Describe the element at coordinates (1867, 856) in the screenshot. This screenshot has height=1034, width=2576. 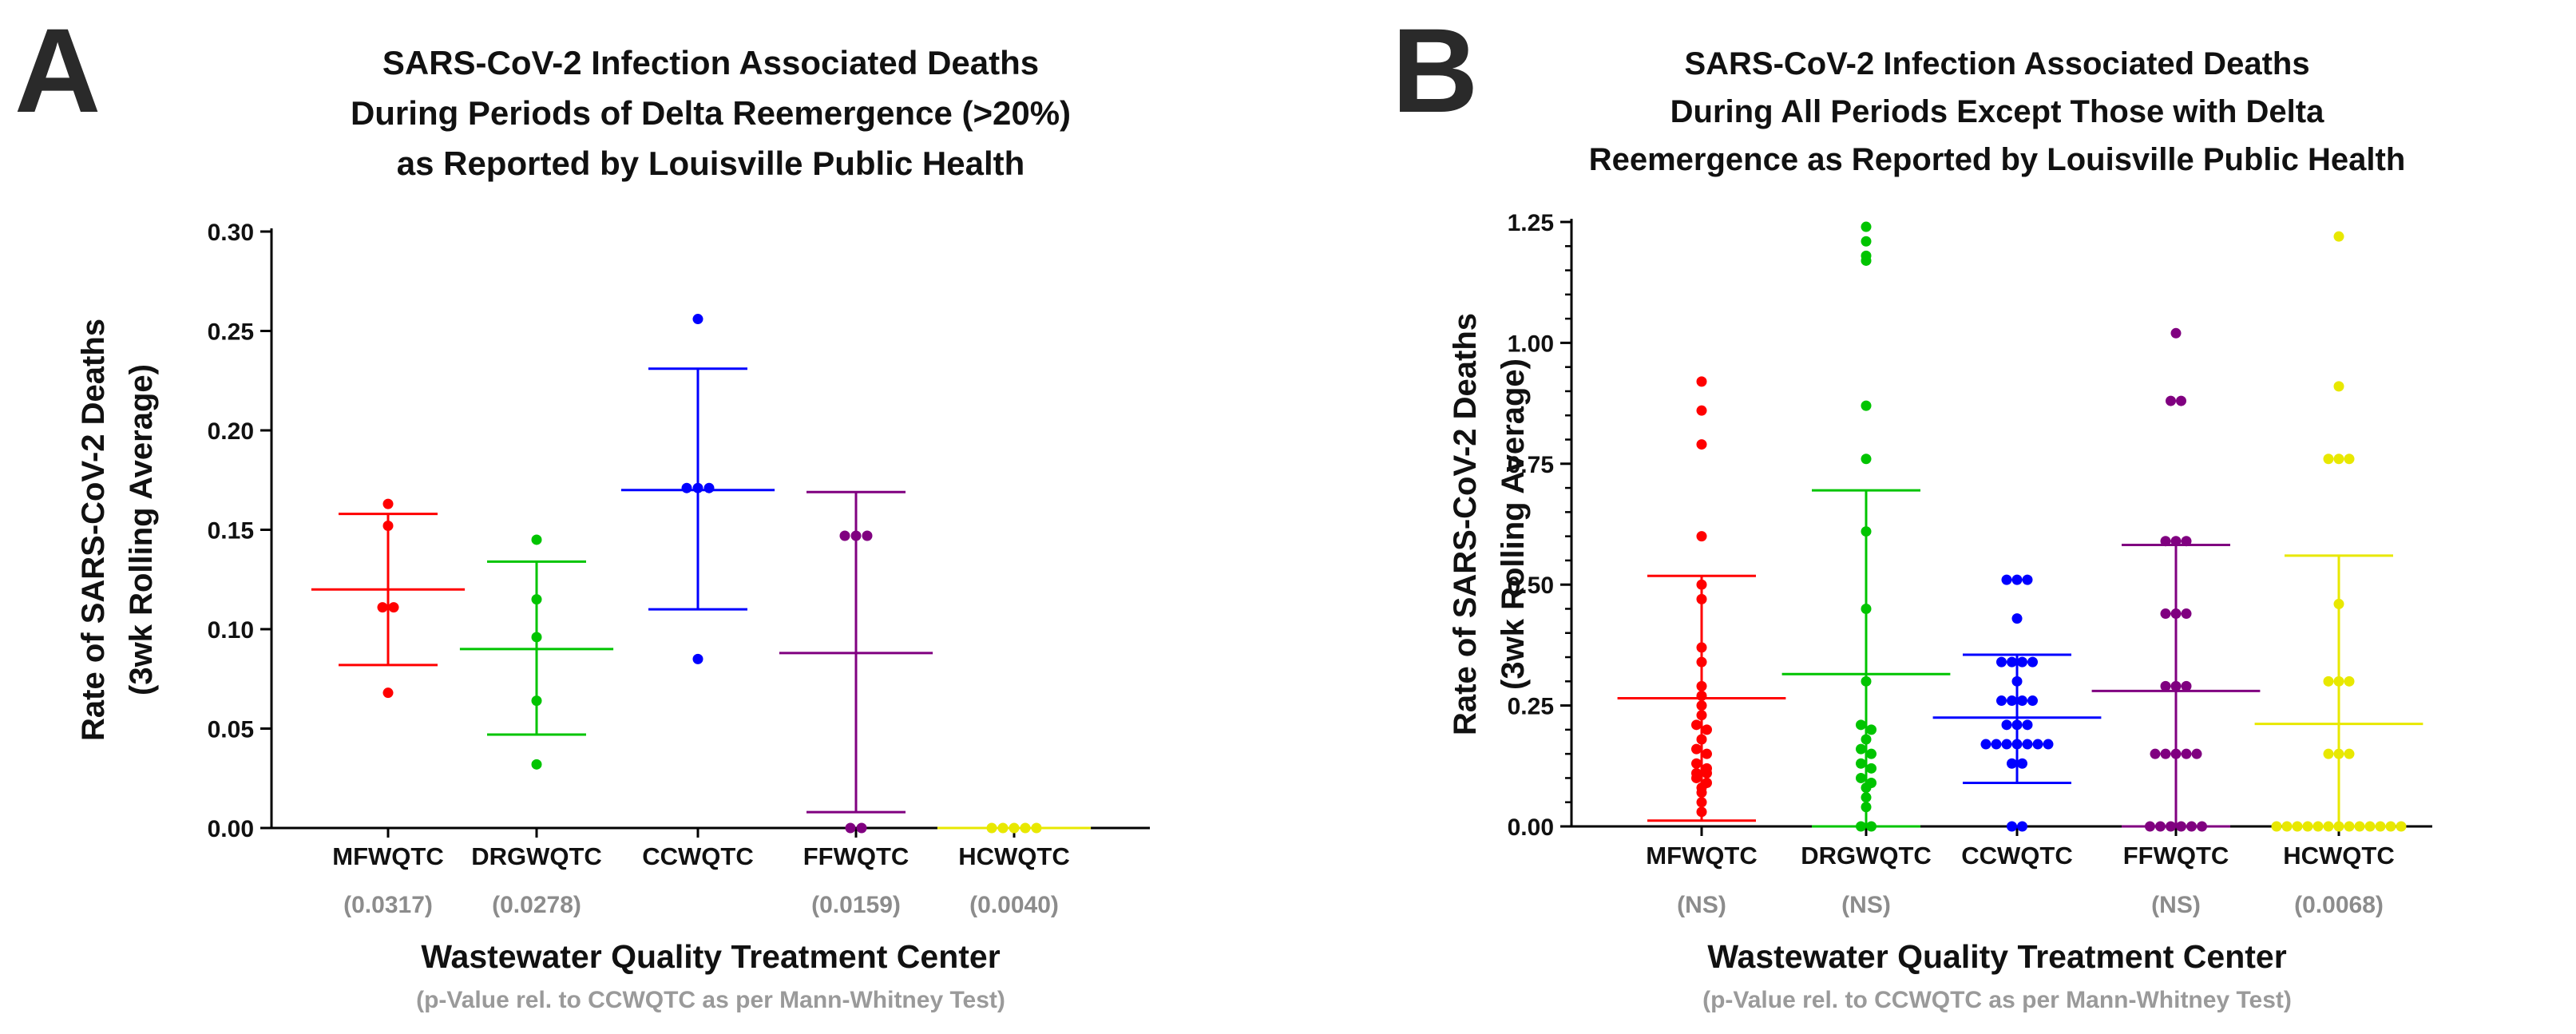
I see `category-label: DRGWQTC` at that location.